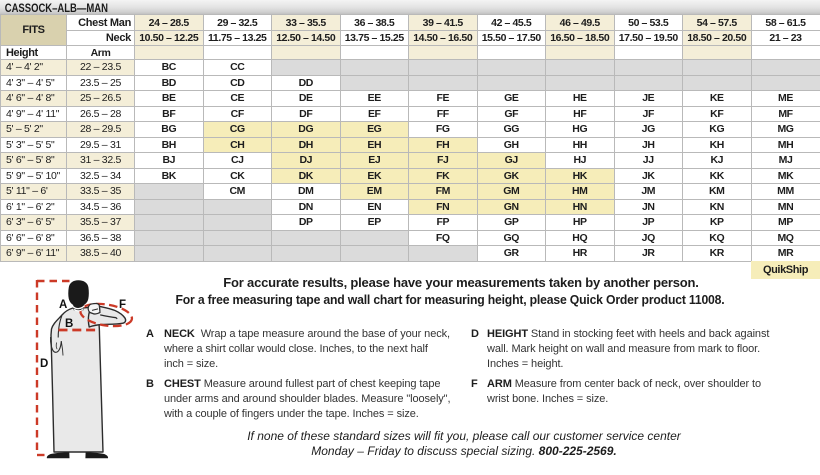  Describe the element at coordinates (69, 324) in the screenshot. I see `svg-text: B` at that location.